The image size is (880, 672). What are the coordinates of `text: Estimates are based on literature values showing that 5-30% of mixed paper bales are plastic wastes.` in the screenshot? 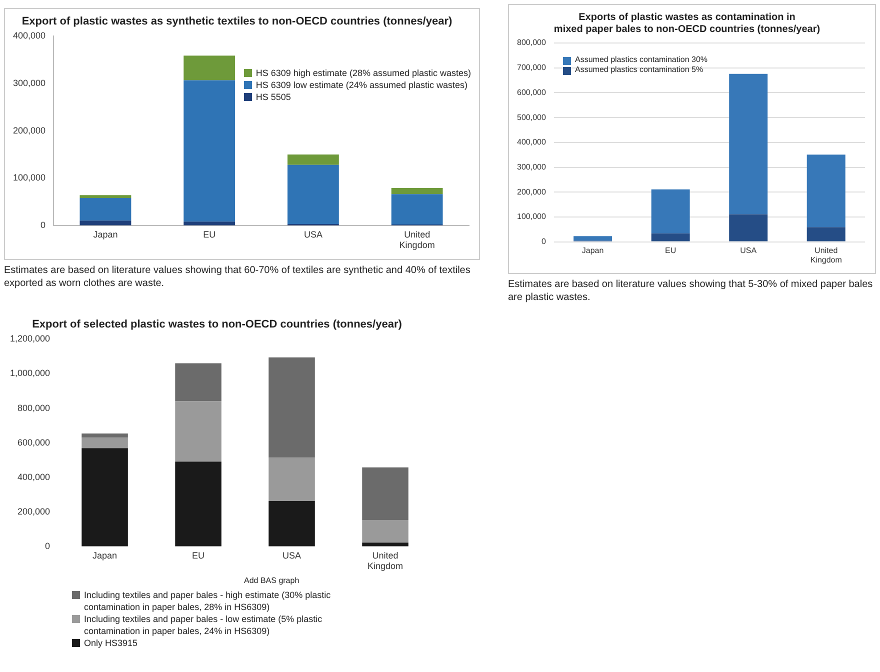 It's located at (691, 291).